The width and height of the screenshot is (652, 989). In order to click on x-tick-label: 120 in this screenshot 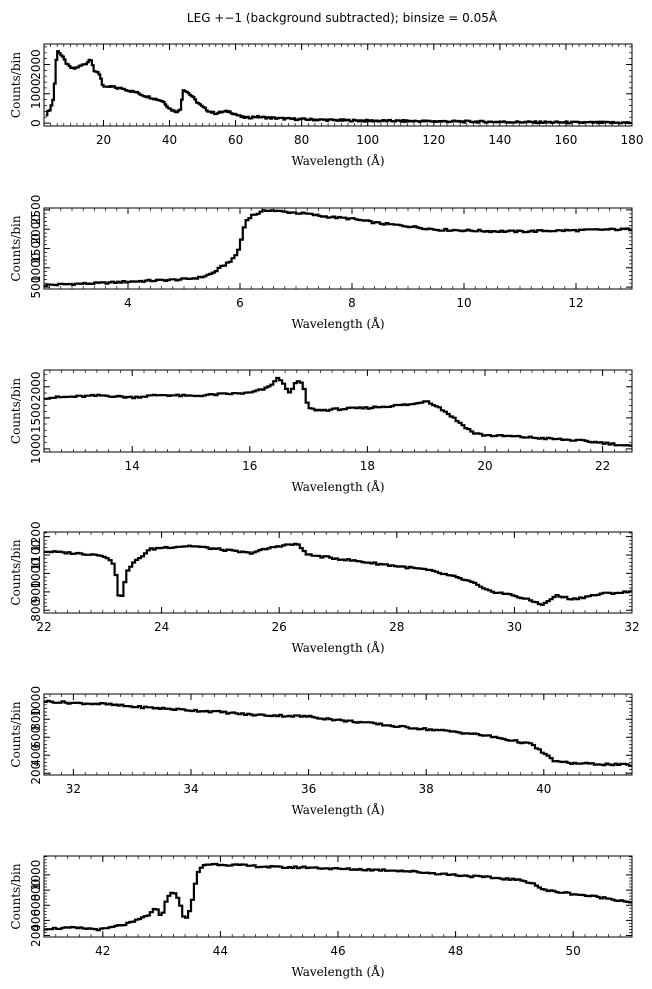, I will do `click(433, 140)`.